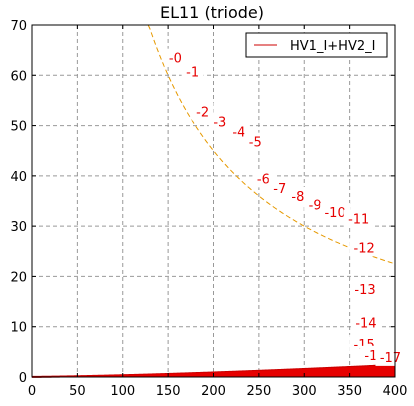 This screenshot has width=414, height=406. I want to click on curve-label: -0, so click(175, 59).